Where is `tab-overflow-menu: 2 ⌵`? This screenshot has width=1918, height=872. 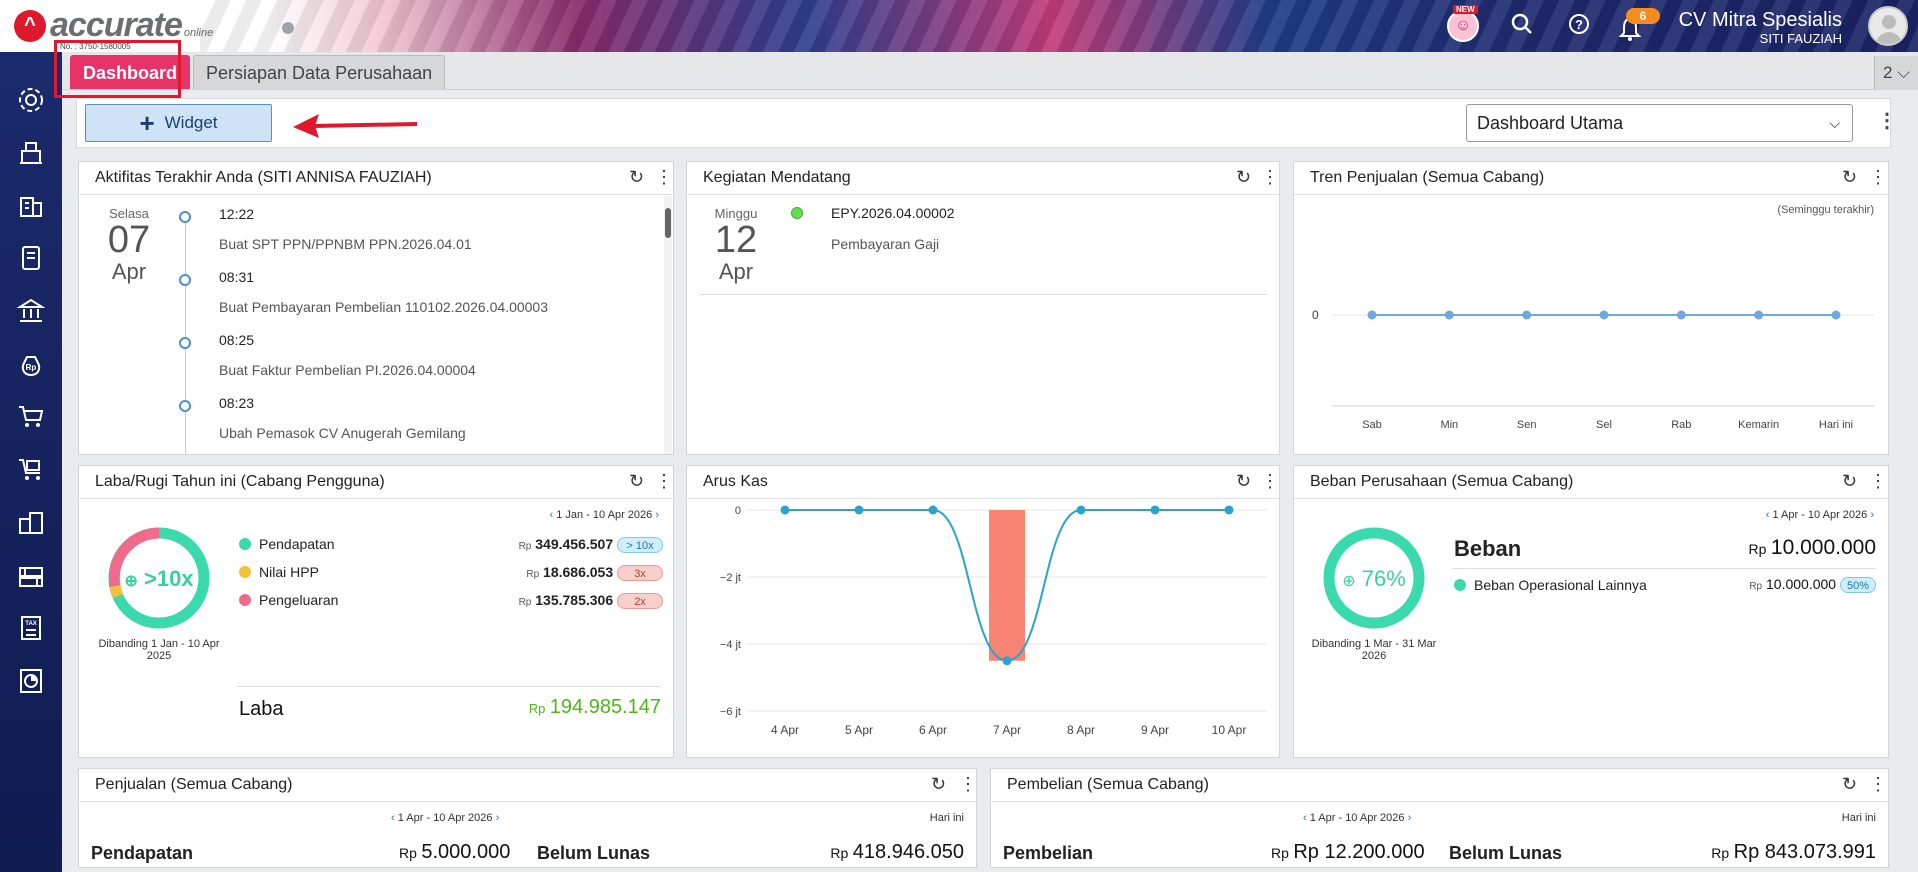
tab-overflow-menu: 2 ⌵ is located at coordinates (1896, 73).